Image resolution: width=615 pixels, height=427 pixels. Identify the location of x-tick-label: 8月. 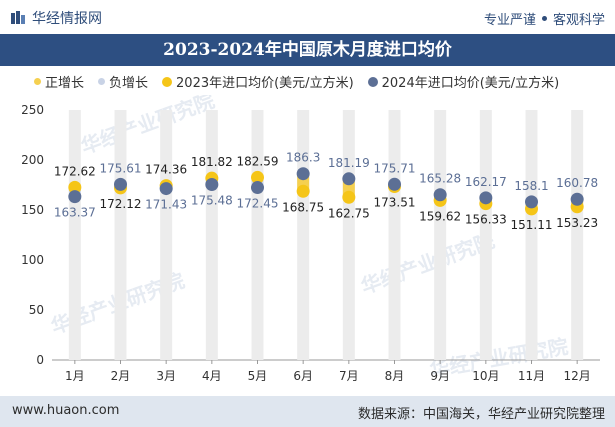
(395, 376).